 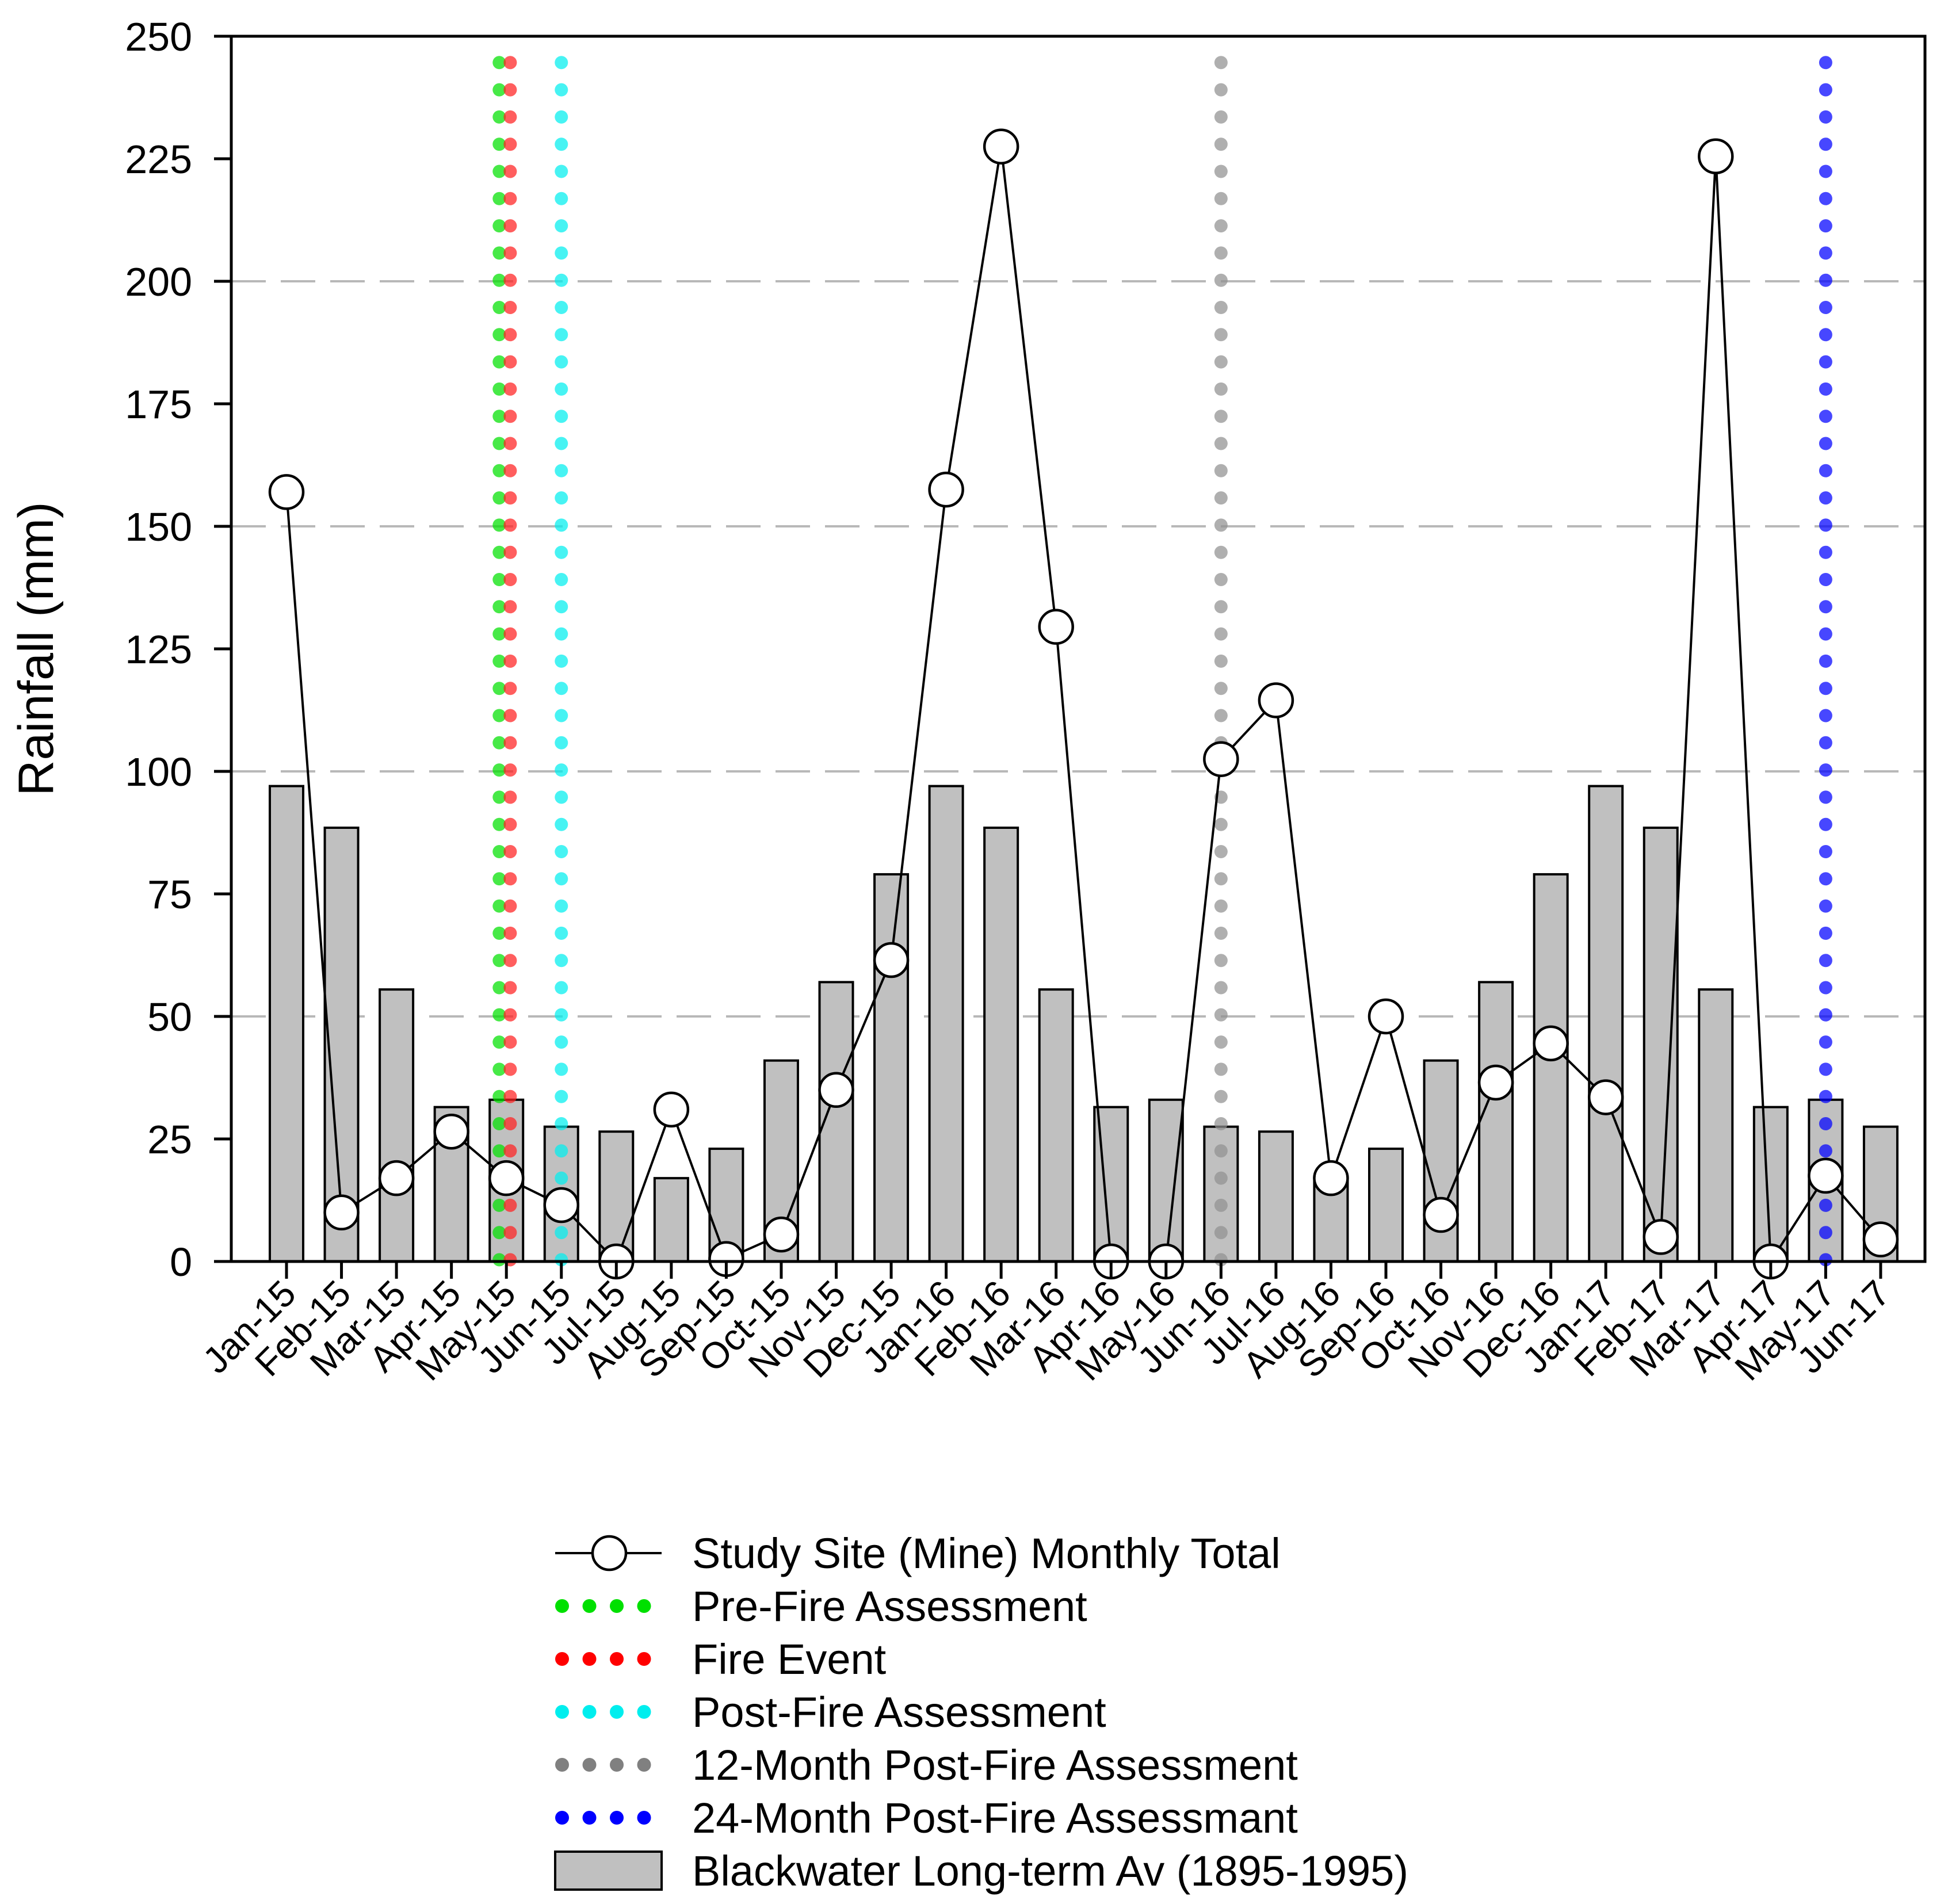 I want to click on marker-24-month-post-fire-assessmant, so click(x=1825, y=661).